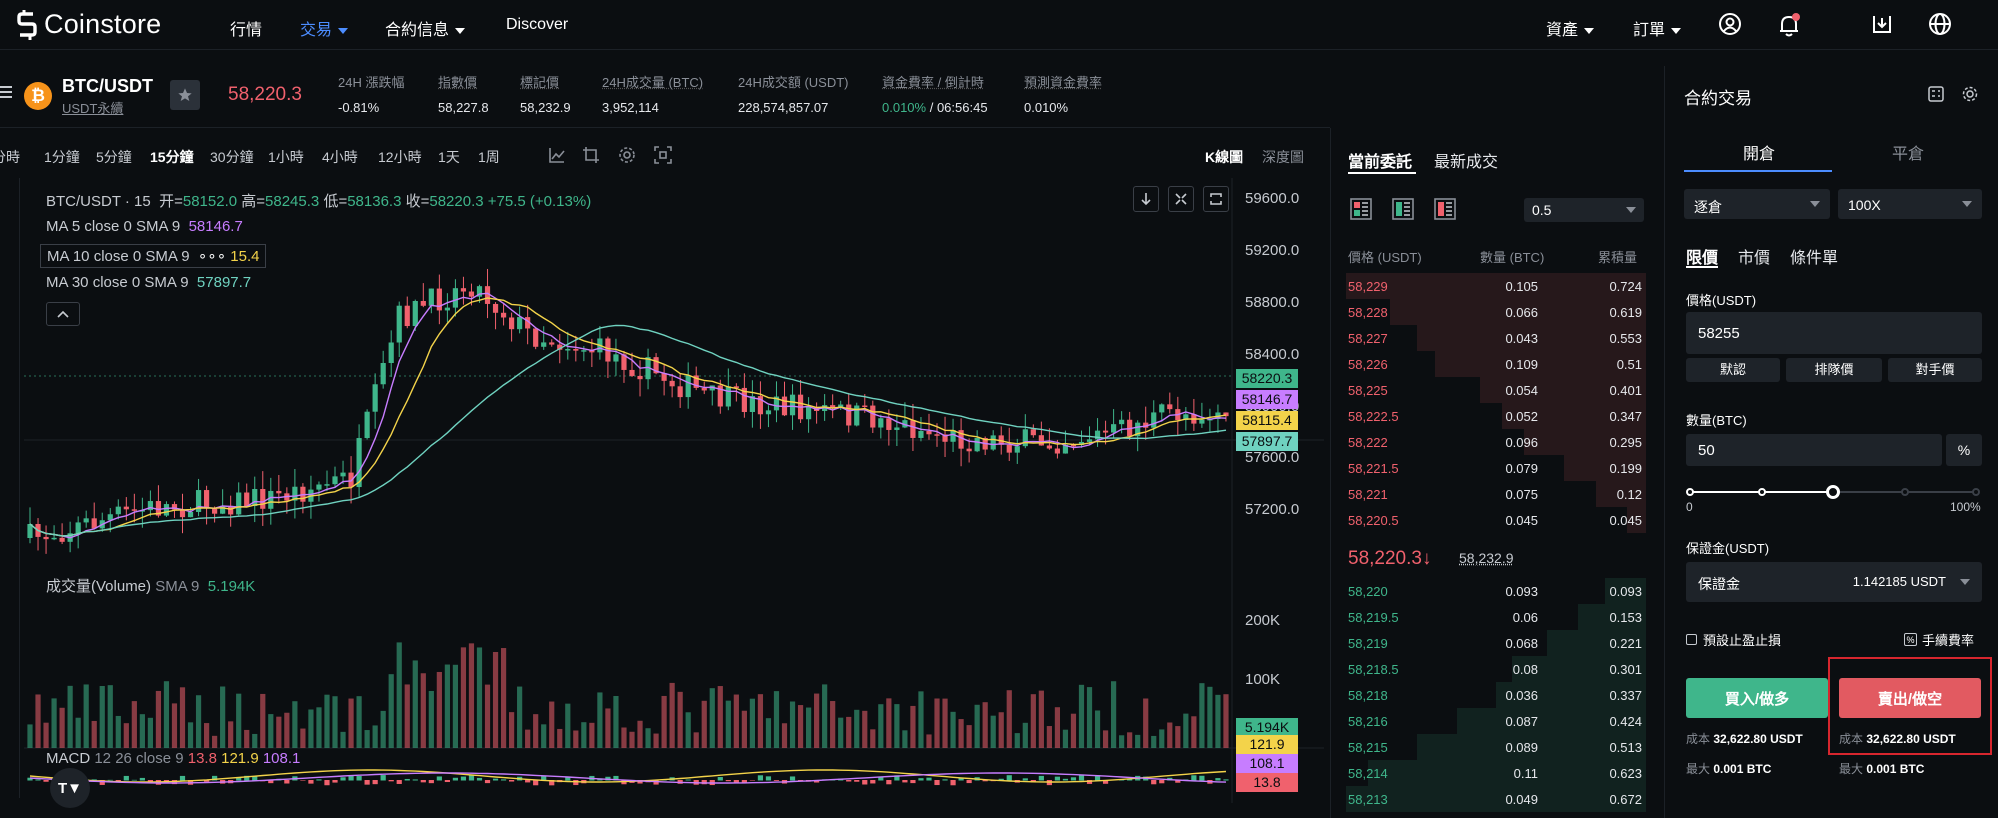 This screenshot has width=1998, height=818. What do you see at coordinates (1496, 773) in the screenshot?
I see `bid-row: 58,214 0.11 0.623` at bounding box center [1496, 773].